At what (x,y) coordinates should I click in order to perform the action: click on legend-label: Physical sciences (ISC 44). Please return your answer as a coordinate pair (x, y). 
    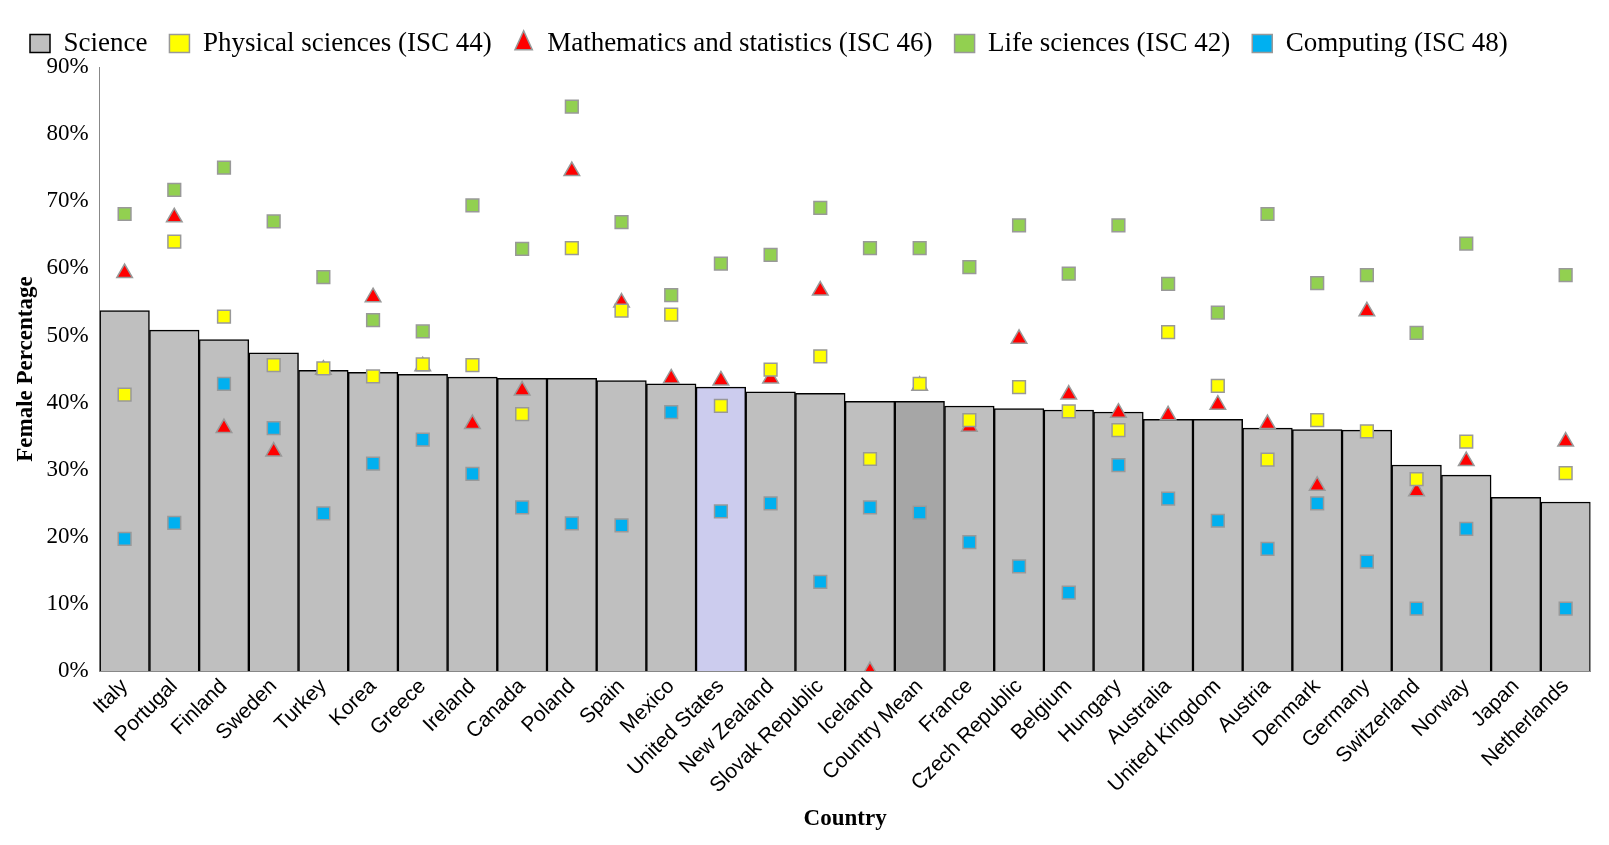
    Looking at the image, I should click on (347, 41).